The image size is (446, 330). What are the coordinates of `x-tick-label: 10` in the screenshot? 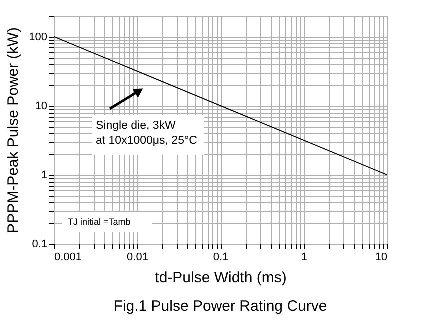 It's located at (381, 258).